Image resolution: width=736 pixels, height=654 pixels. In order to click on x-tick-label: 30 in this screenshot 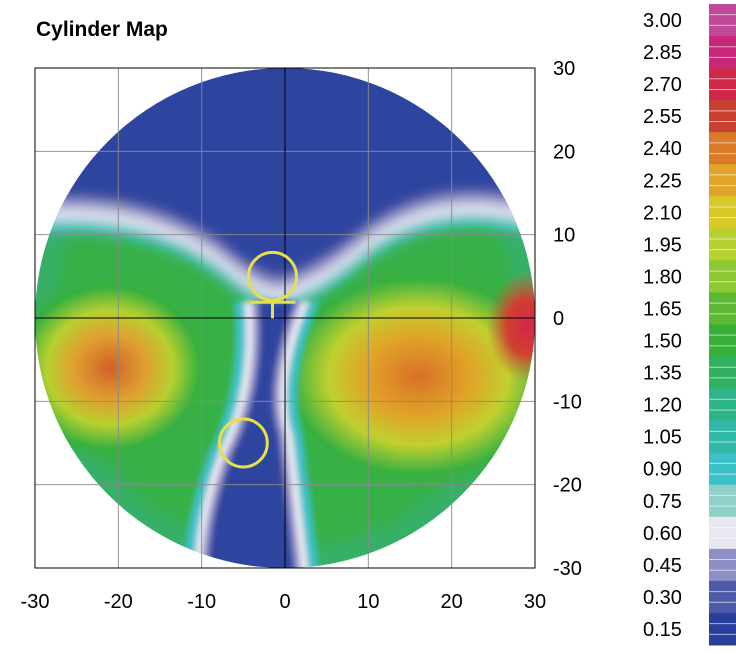, I will do `click(535, 602)`.